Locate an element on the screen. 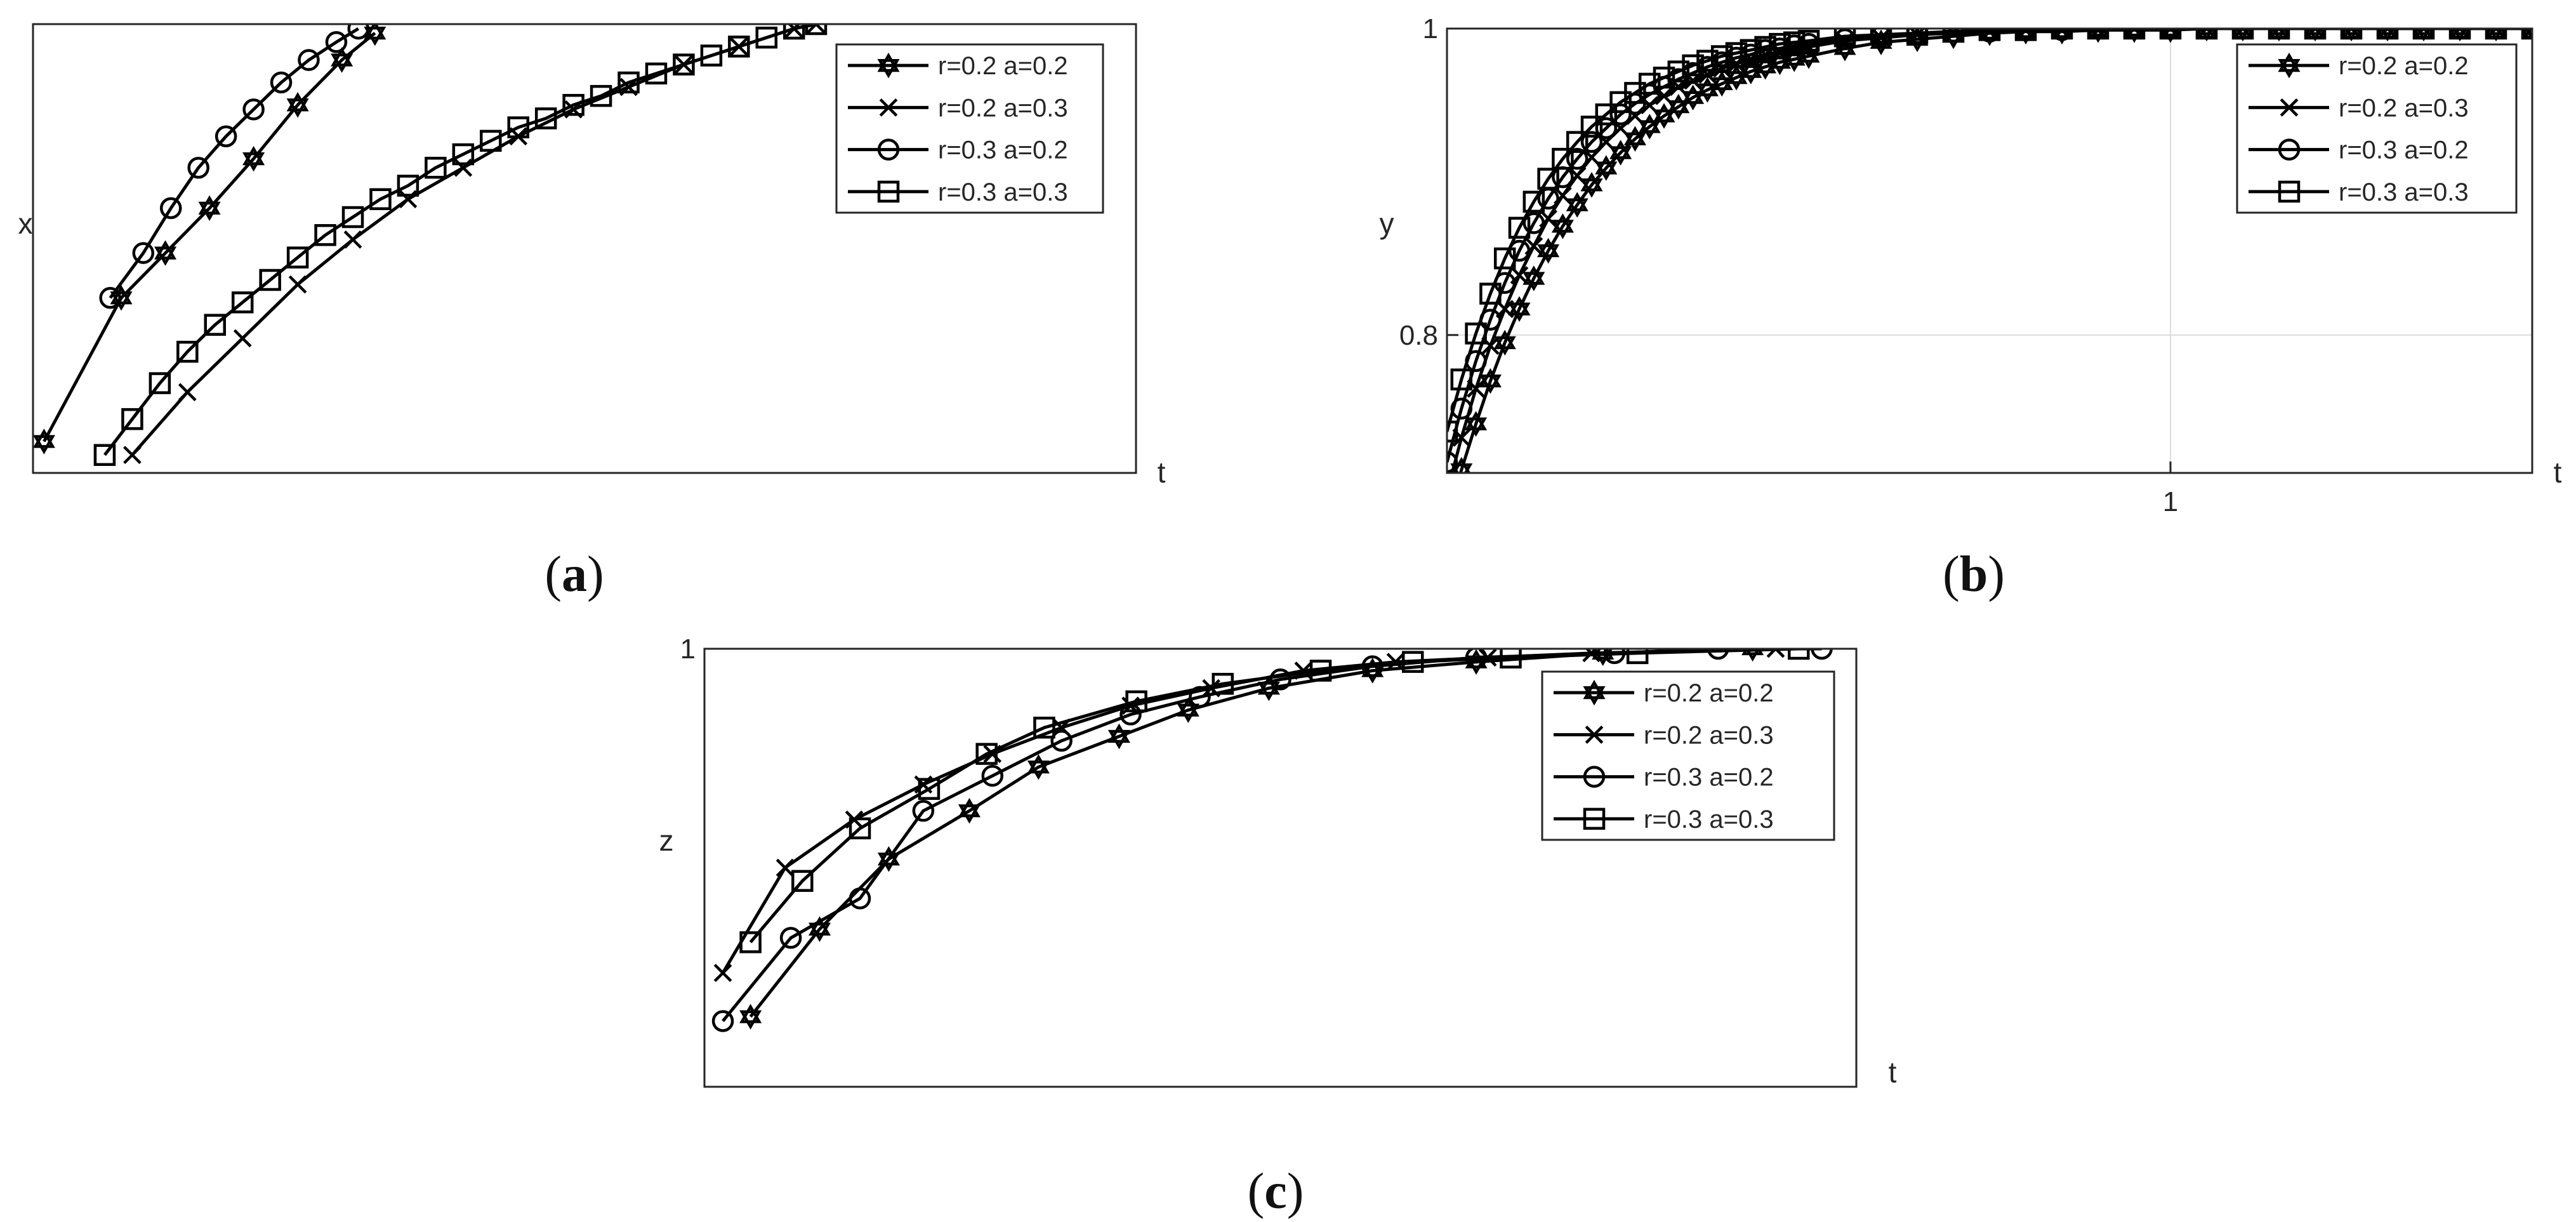 The height and width of the screenshot is (1222, 2576). xlabel-c: t is located at coordinates (1893, 1073).